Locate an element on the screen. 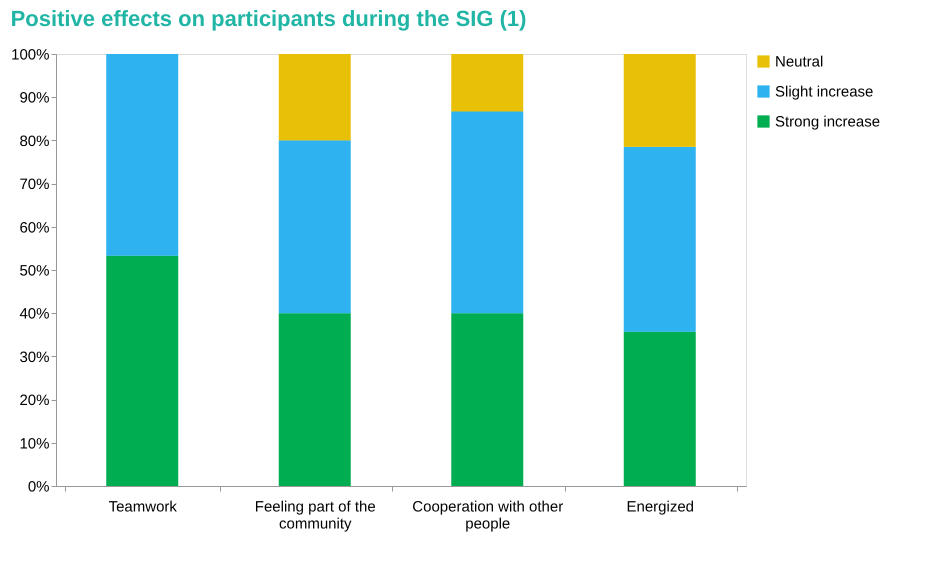 This screenshot has height=563, width=952. legend-label: Slight increase is located at coordinates (824, 92).